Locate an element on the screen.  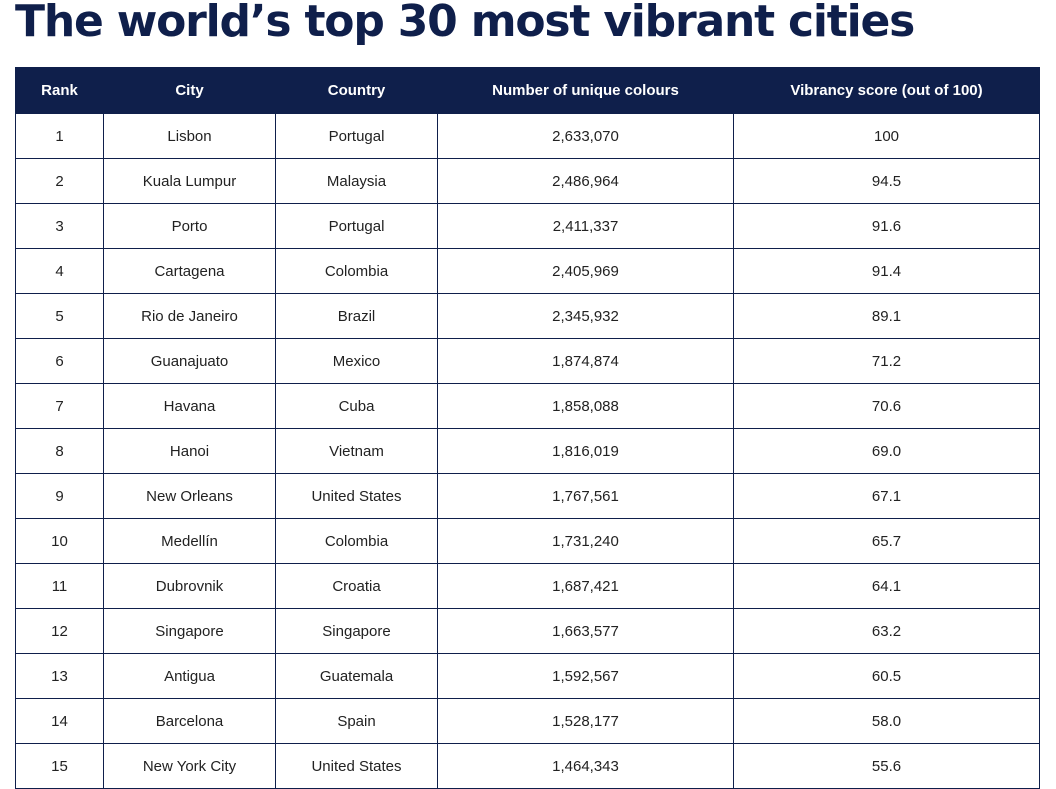
country-cell: Brazil is located at coordinates (356, 316).